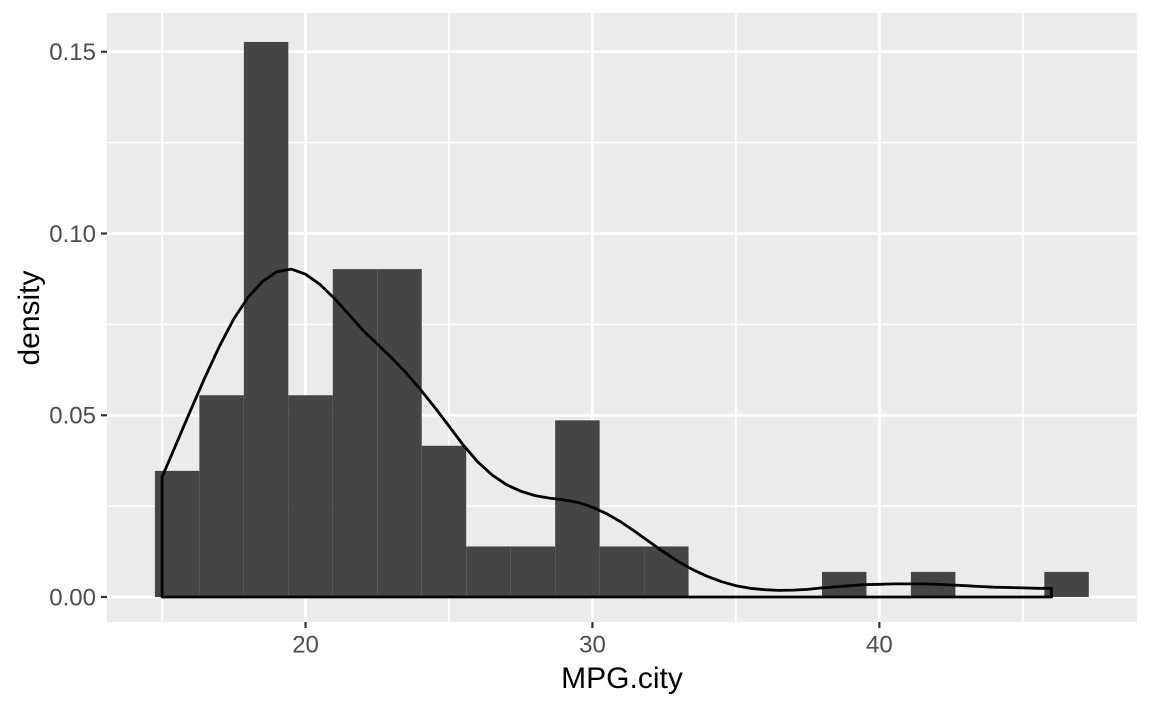 The height and width of the screenshot is (711, 1152). I want to click on y-tick-label: 0.15, so click(72, 52).